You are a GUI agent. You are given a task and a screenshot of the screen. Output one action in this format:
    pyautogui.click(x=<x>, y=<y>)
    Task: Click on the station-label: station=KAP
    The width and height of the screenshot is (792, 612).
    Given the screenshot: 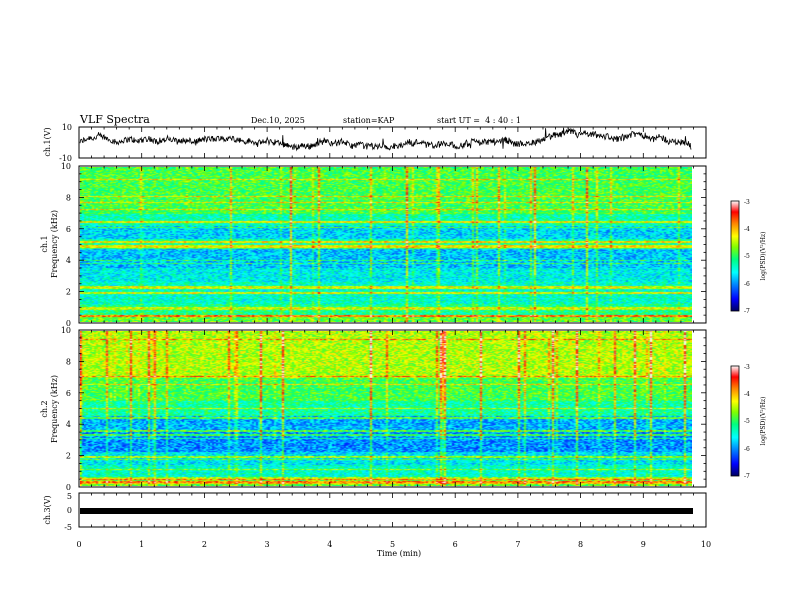 What is the action you would take?
    pyautogui.click(x=369, y=120)
    